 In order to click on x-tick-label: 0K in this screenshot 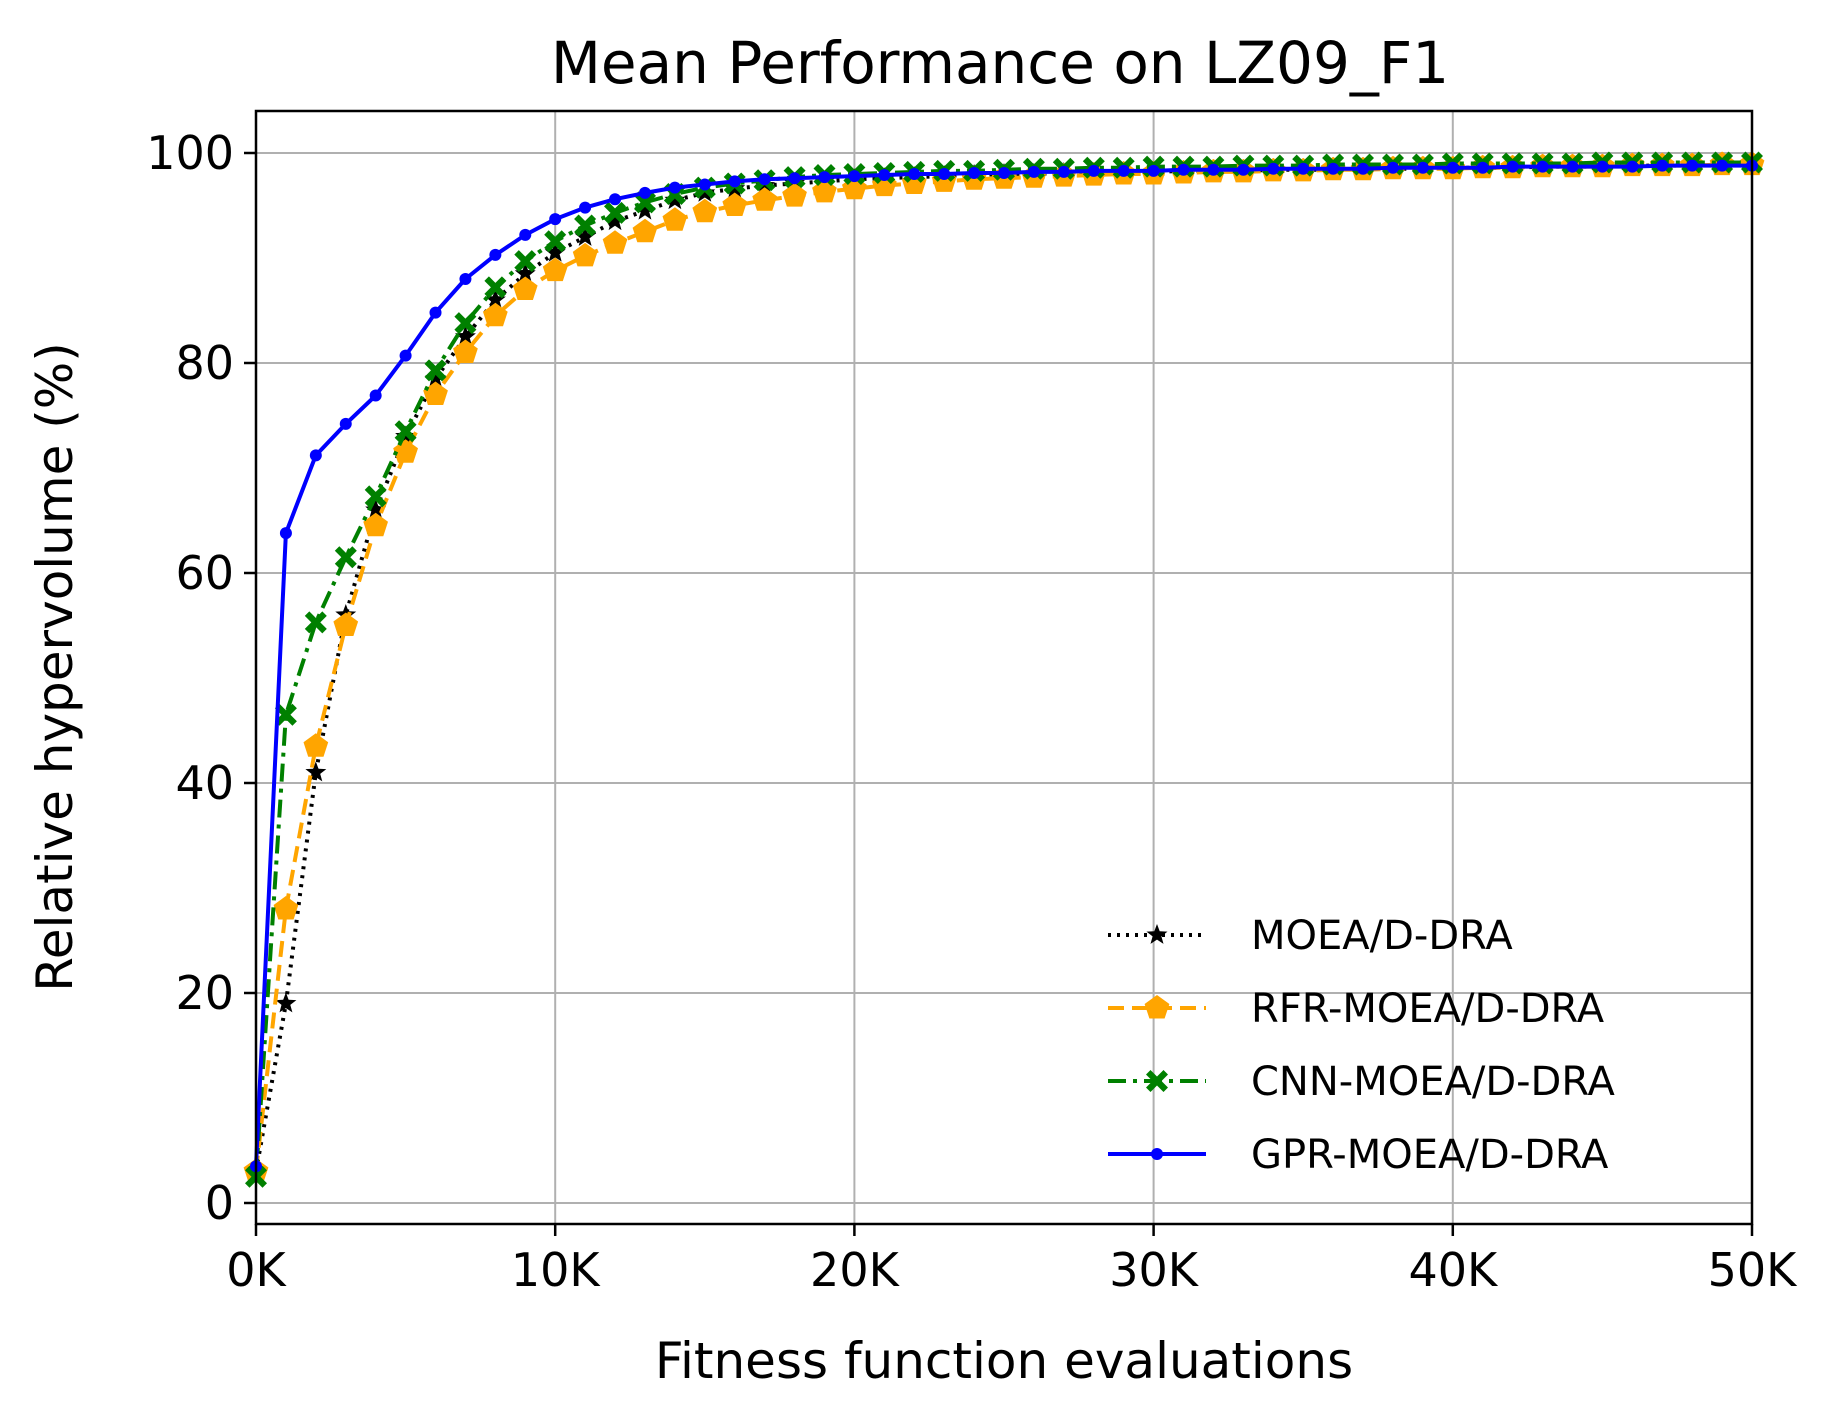, I will do `click(256, 1270)`.